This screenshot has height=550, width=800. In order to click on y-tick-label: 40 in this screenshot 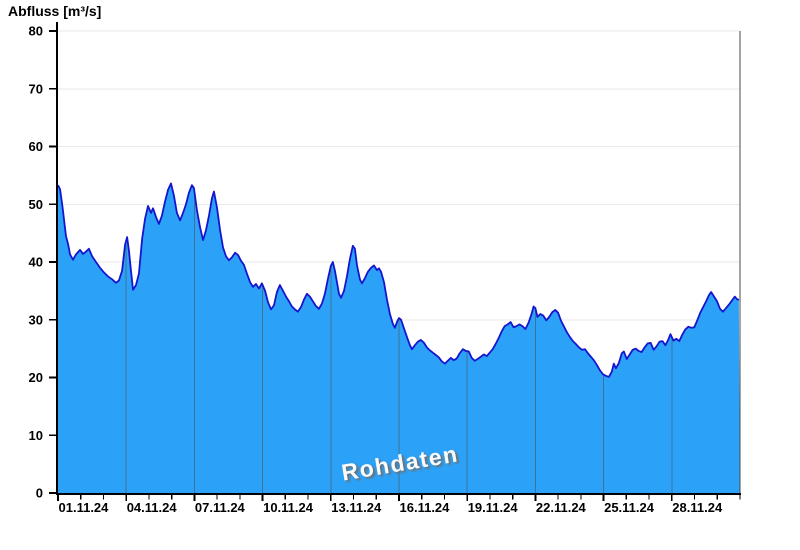, I will do `click(36, 262)`.